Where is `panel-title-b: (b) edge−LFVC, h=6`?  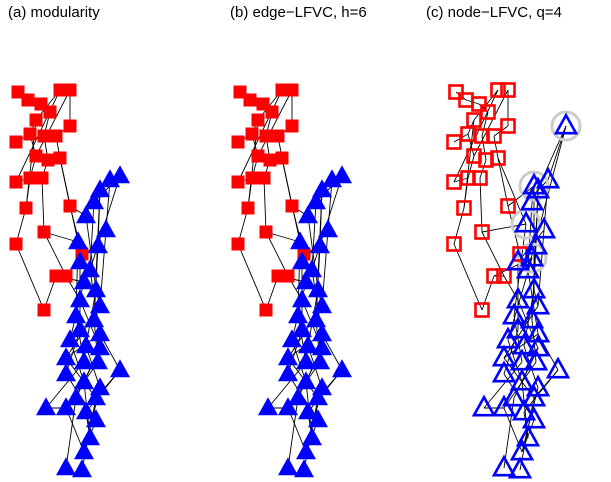
panel-title-b: (b) edge−LFVC, h=6 is located at coordinates (298, 12).